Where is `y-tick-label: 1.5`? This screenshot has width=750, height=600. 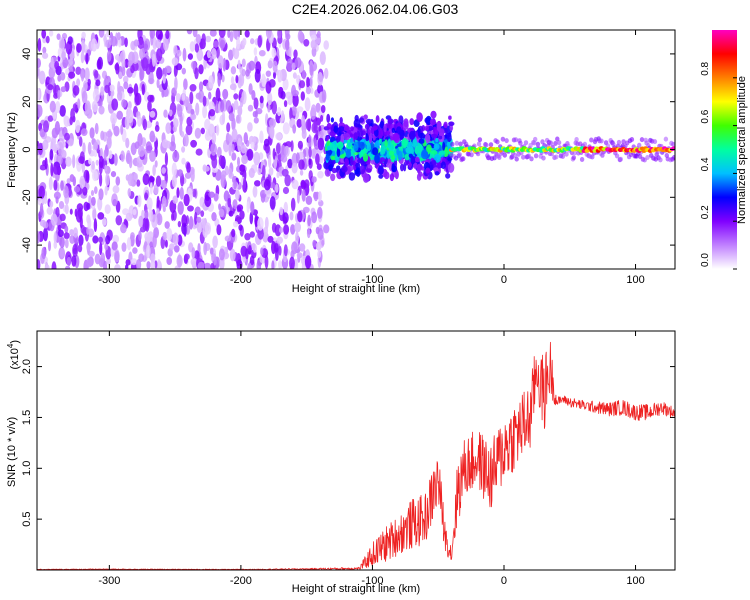 y-tick-label: 1.5 is located at coordinates (27, 417).